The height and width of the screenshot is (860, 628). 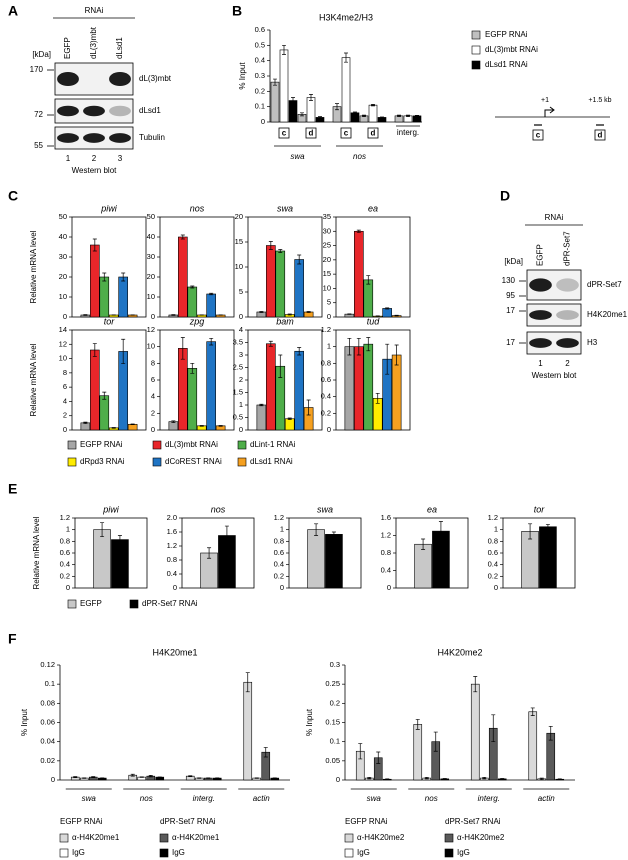 What do you see at coordinates (327, 259) in the screenshot?
I see `y-tick-label: 20` at bounding box center [327, 259].